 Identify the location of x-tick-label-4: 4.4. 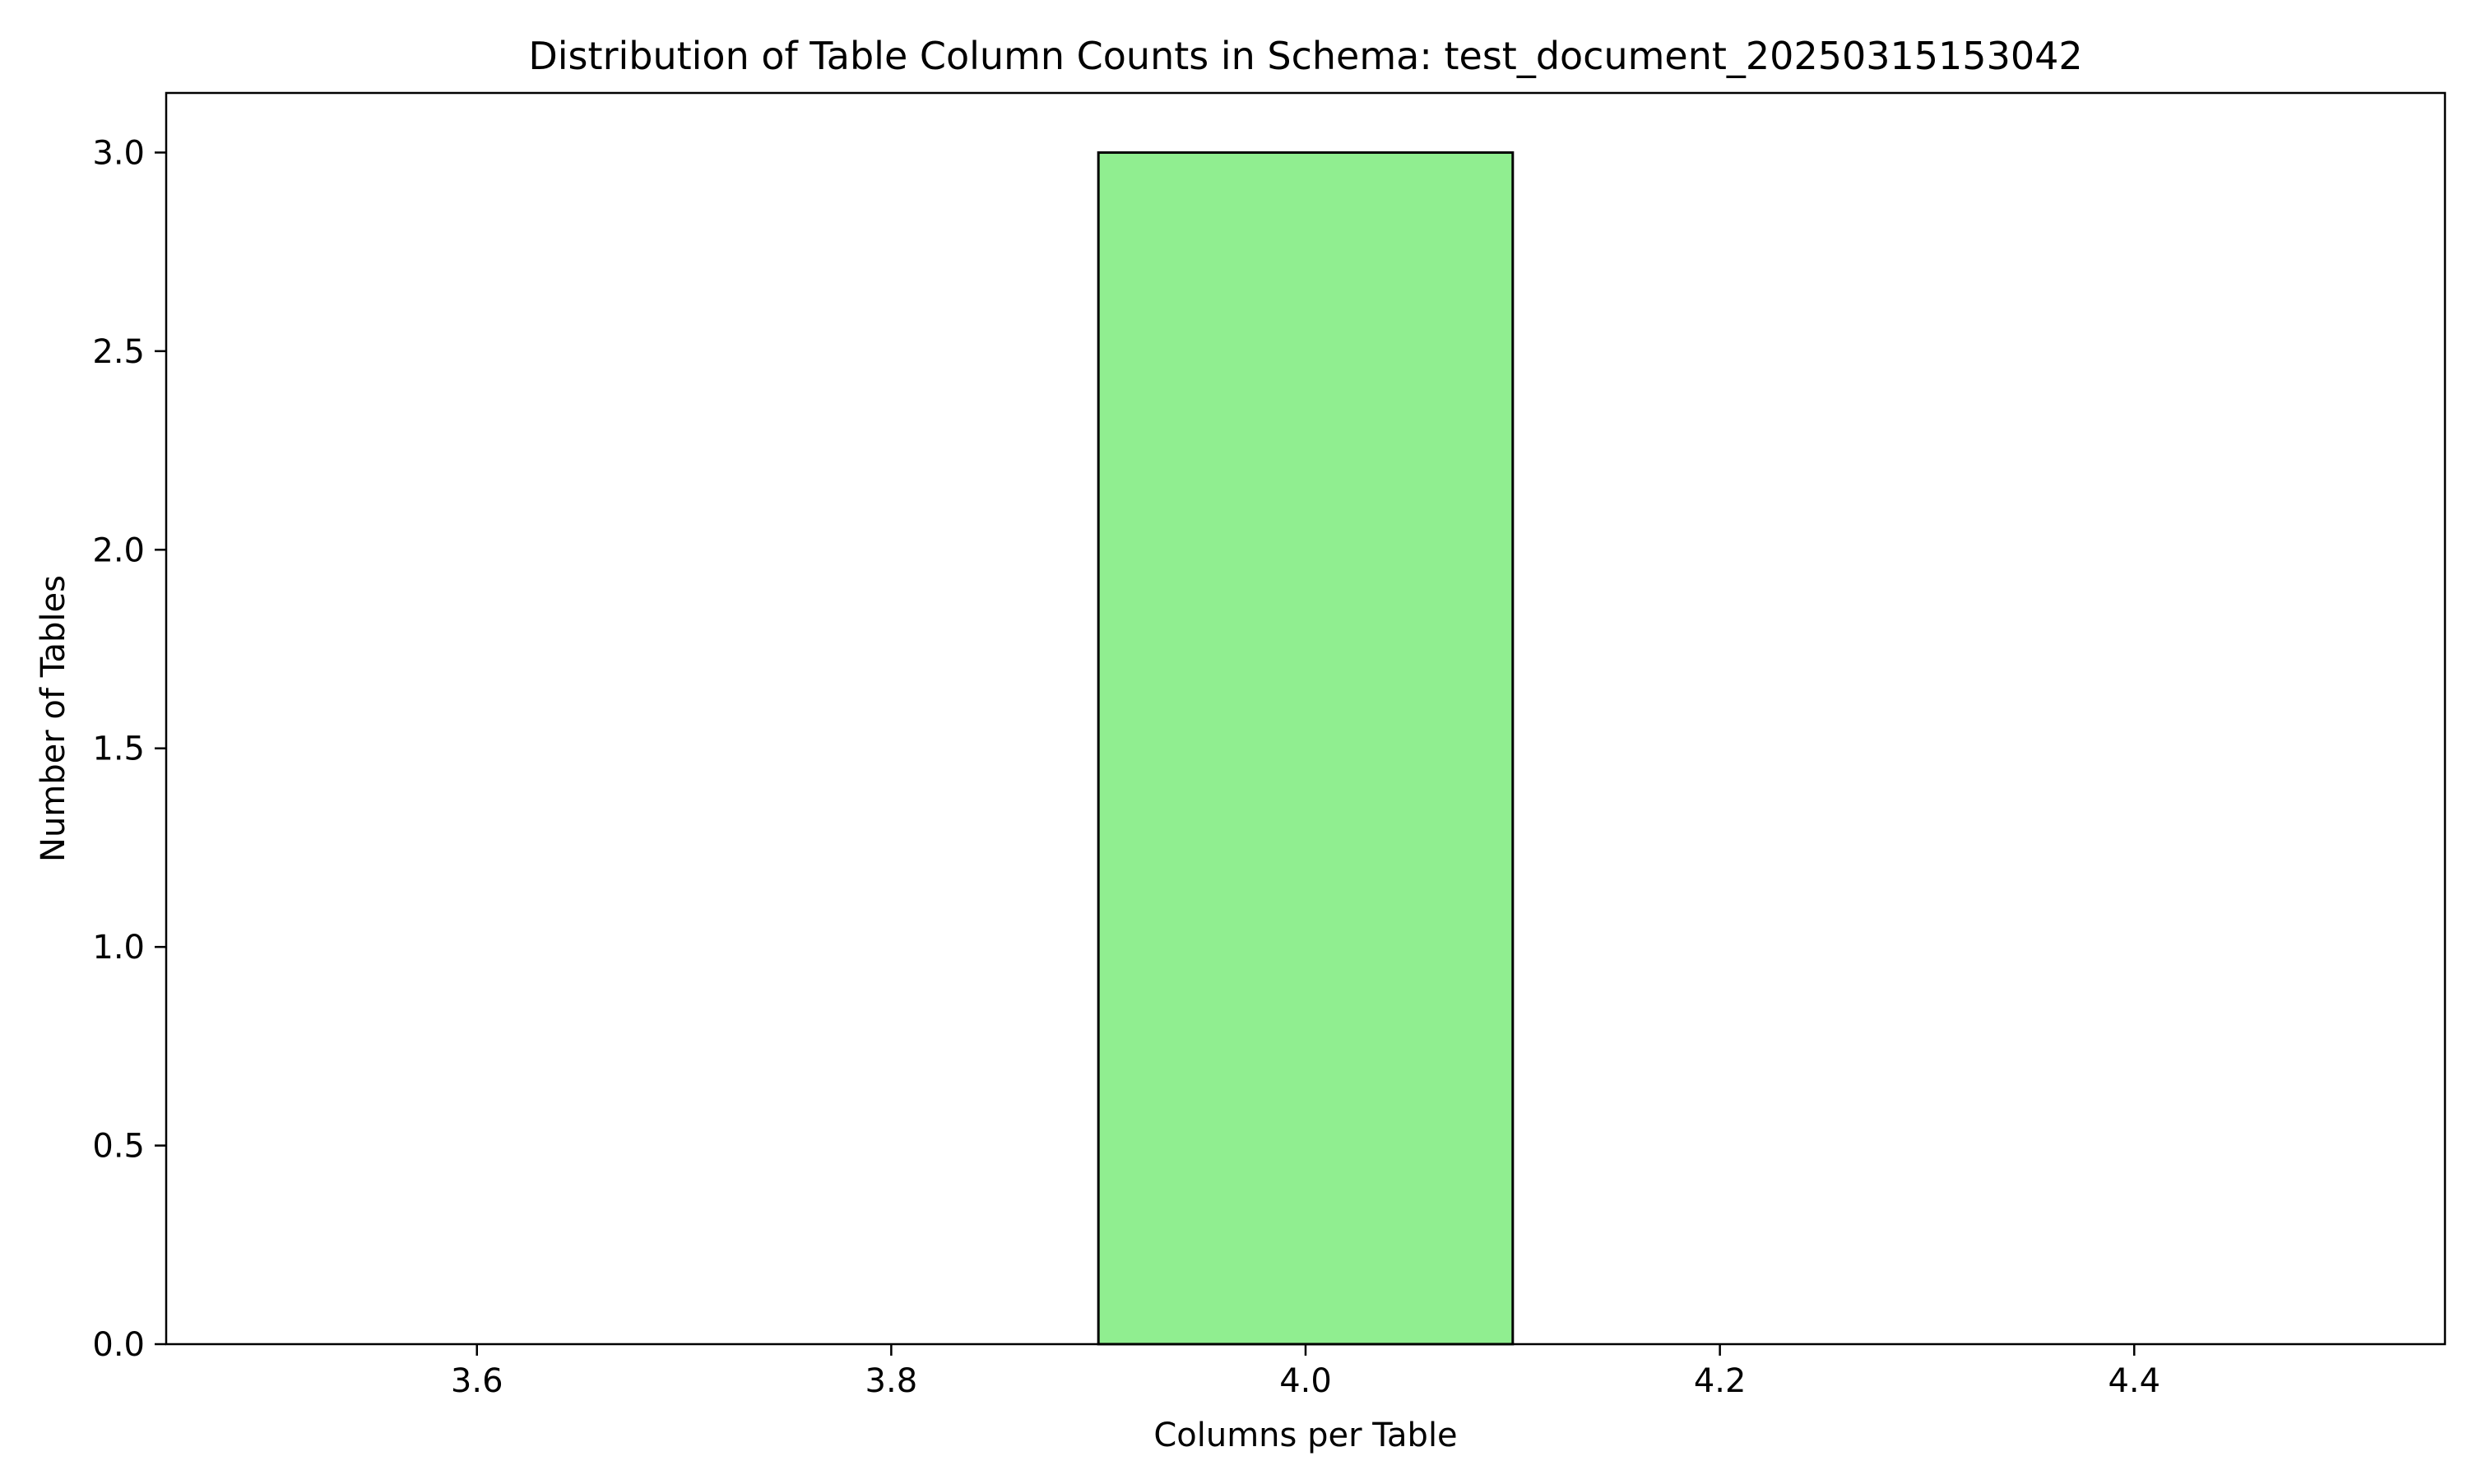
(2134, 1381).